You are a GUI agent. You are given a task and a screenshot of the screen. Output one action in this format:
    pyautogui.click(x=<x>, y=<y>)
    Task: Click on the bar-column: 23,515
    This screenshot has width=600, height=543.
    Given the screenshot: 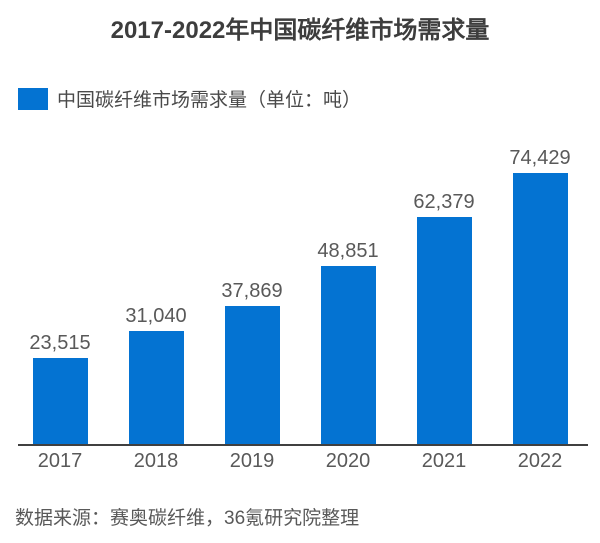 What is the action you would take?
    pyautogui.click(x=60, y=295)
    